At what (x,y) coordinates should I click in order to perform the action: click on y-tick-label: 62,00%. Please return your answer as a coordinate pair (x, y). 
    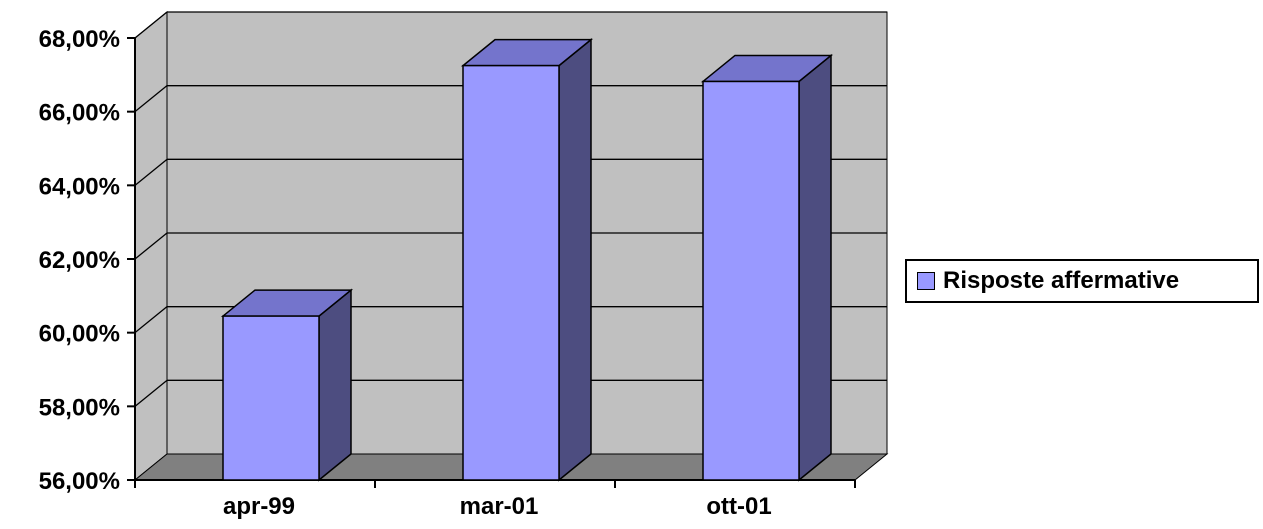
    Looking at the image, I should click on (79, 260).